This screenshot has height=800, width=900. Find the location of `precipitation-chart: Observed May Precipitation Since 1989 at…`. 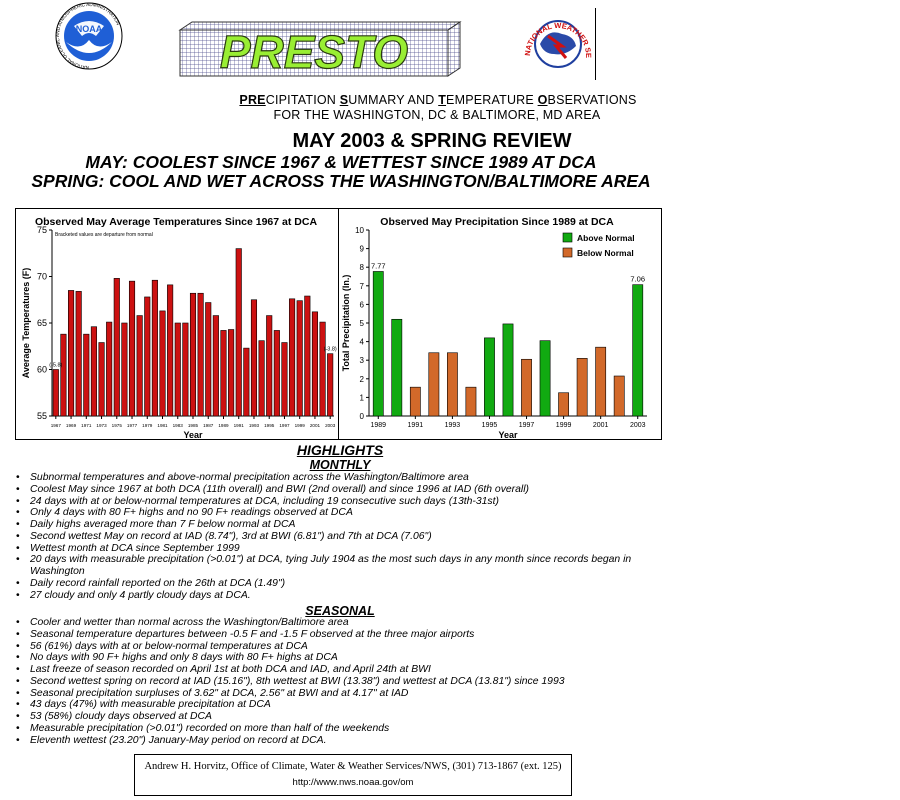

precipitation-chart: Observed May Precipitation Since 1989 at… is located at coordinates (500, 324).